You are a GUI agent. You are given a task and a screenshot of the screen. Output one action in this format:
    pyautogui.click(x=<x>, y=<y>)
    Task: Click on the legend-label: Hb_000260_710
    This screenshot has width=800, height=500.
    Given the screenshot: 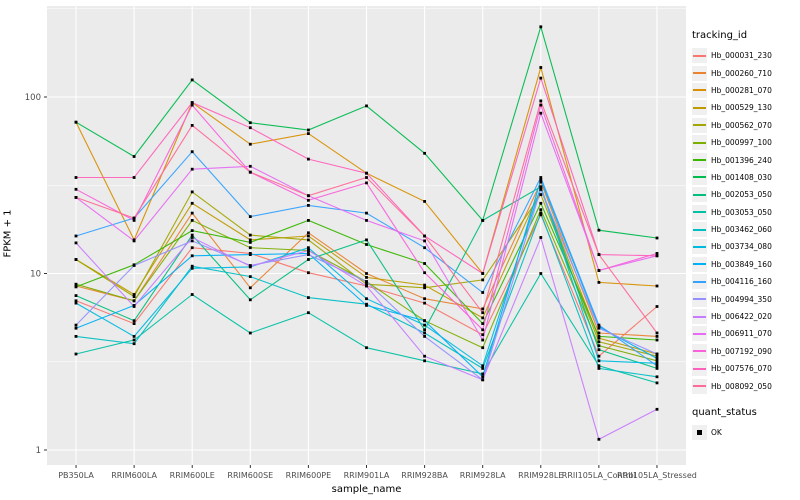 What is the action you would take?
    pyautogui.click(x=741, y=73)
    